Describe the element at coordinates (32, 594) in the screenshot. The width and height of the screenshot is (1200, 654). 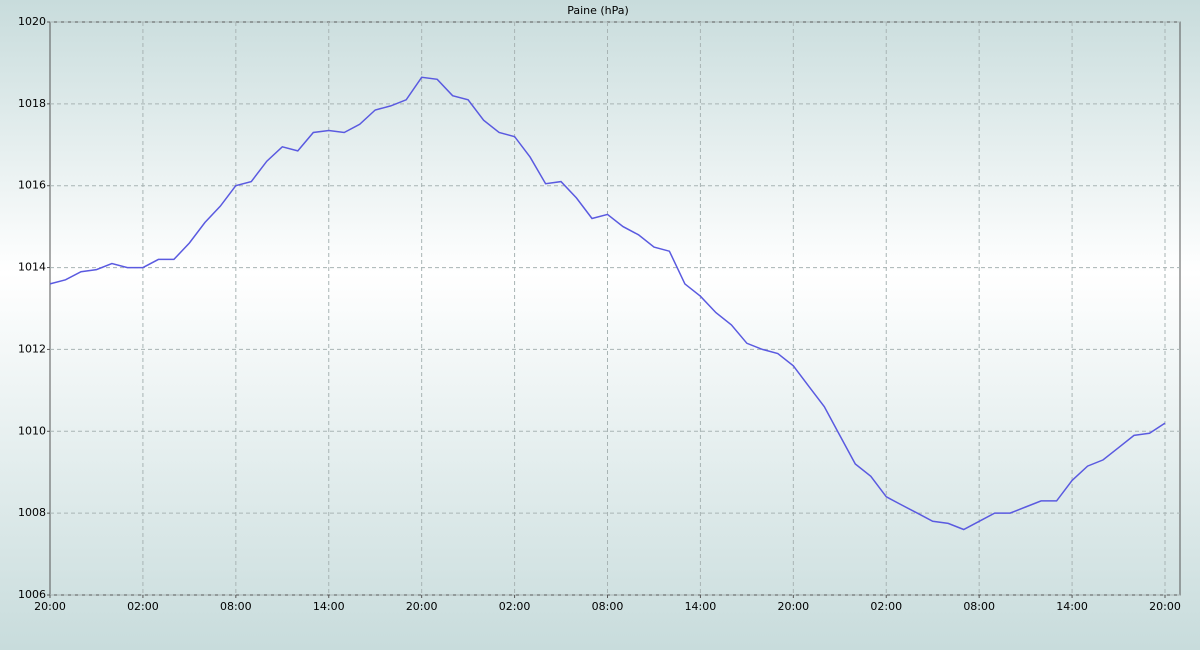
I see `y-tick-label: 1006` at that location.